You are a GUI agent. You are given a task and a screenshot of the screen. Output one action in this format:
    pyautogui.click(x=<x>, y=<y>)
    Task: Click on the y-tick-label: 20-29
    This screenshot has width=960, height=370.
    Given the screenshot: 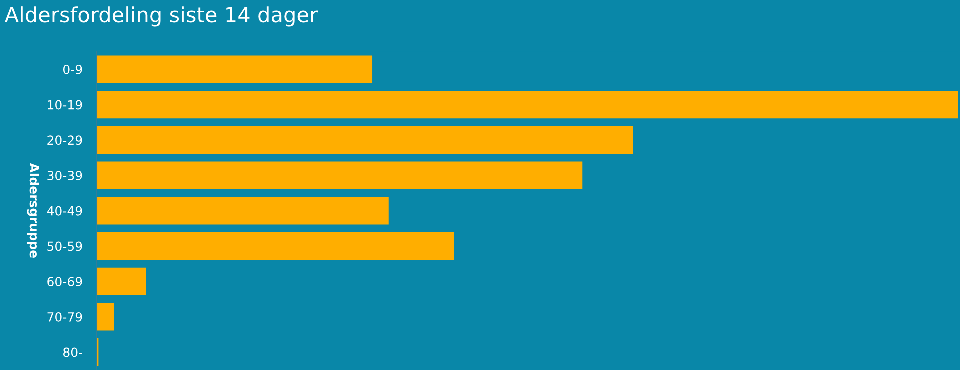 What is the action you would take?
    pyautogui.click(x=65, y=141)
    